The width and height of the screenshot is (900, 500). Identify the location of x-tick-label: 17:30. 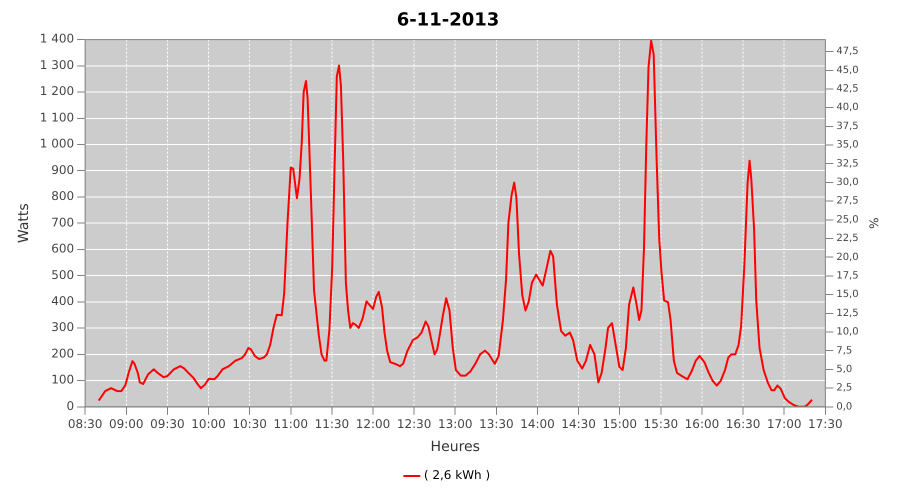
(825, 424).